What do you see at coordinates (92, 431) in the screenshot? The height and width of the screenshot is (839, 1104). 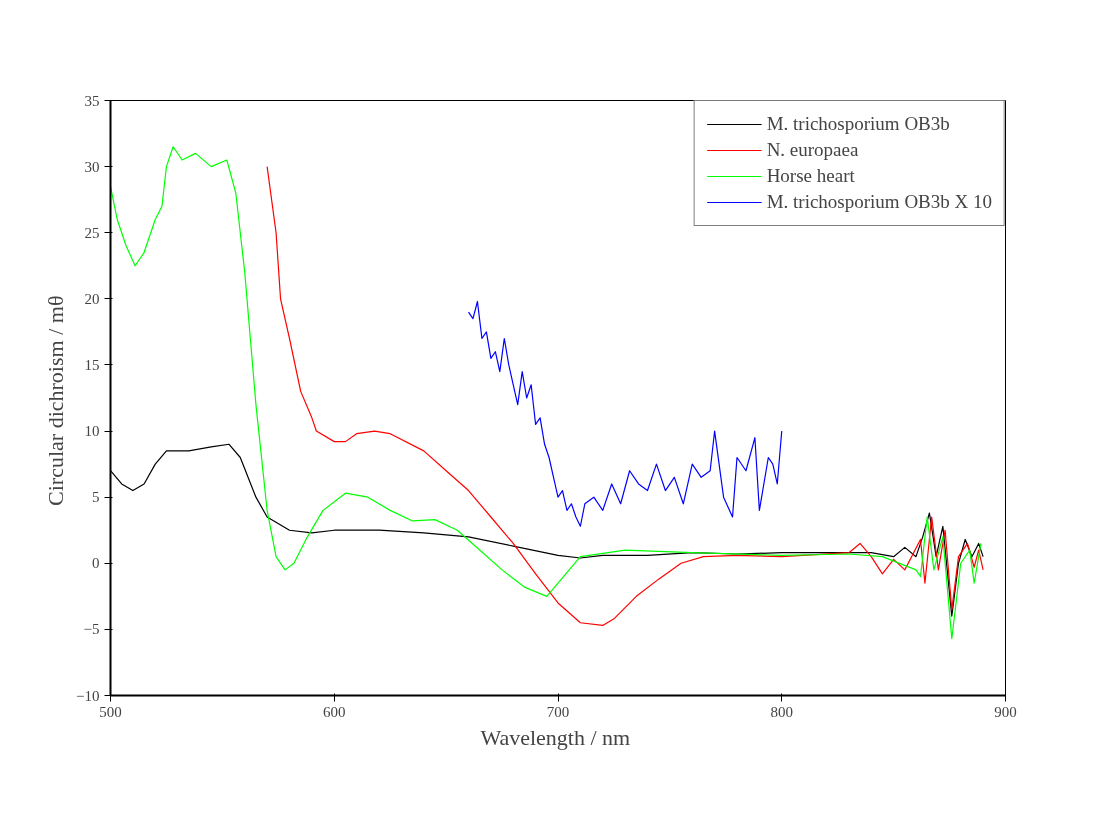 I see `y-tick-label: 10` at bounding box center [92, 431].